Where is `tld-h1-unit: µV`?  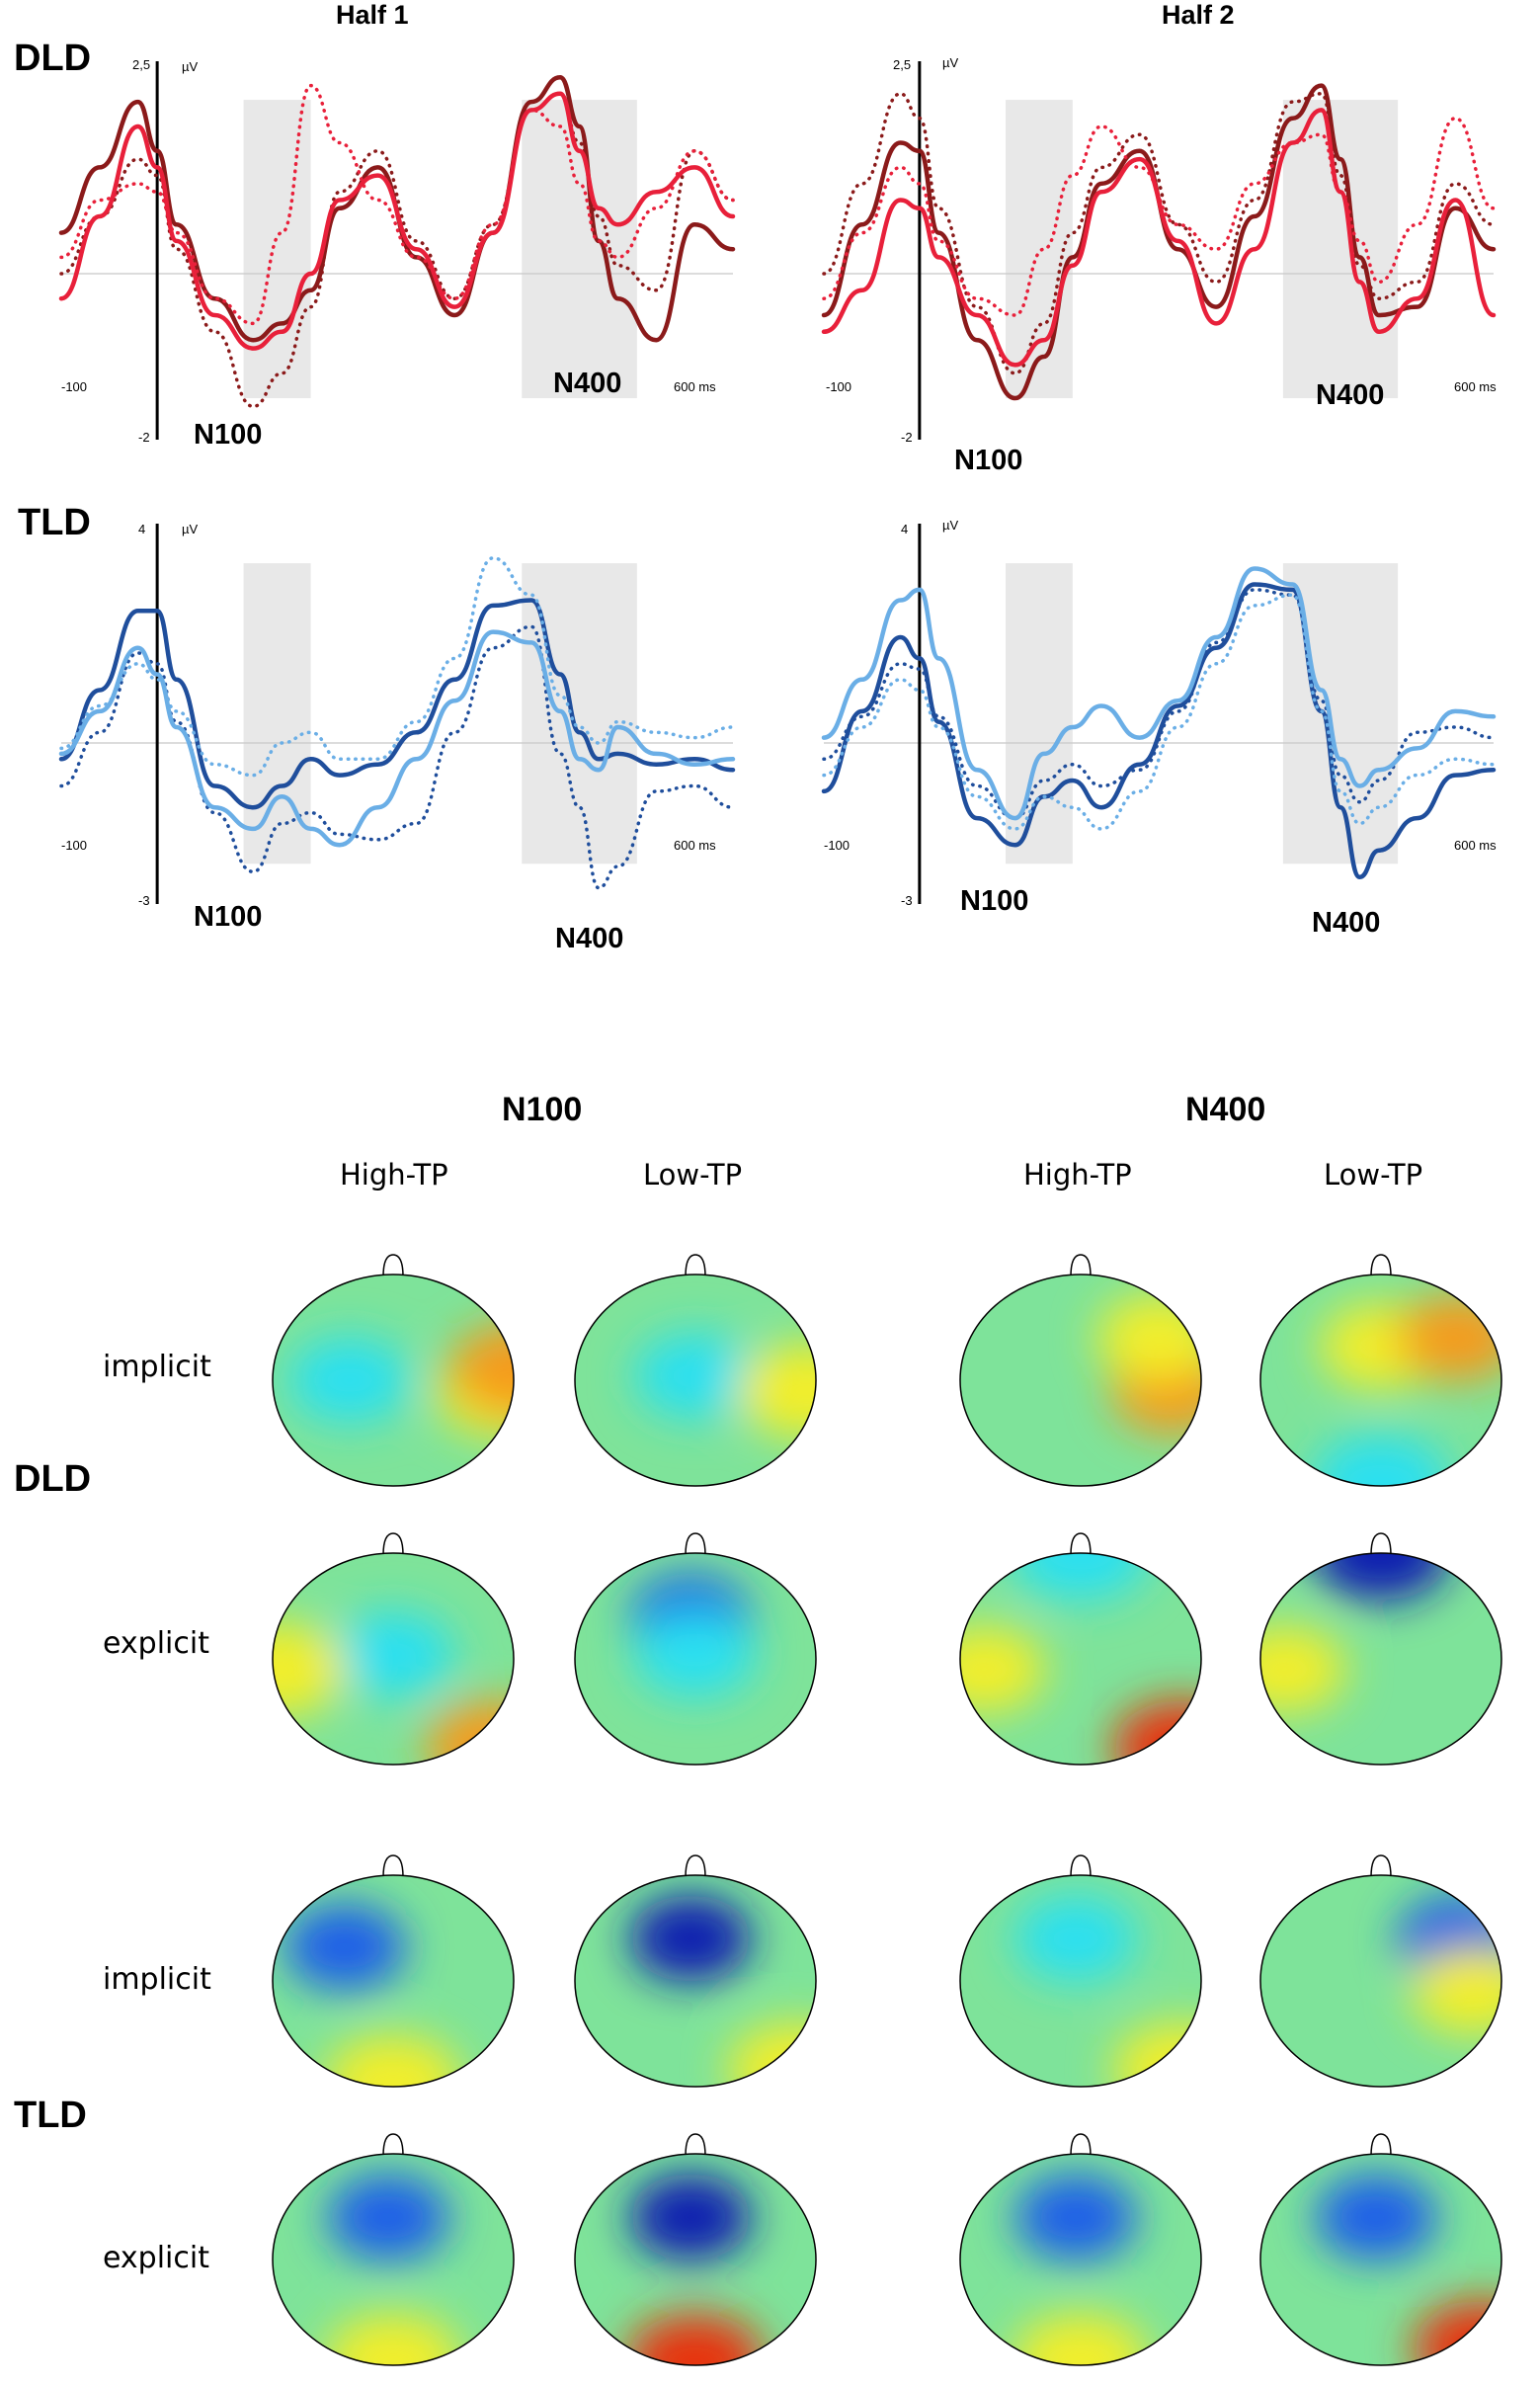
tld-h1-unit: µV is located at coordinates (190, 529).